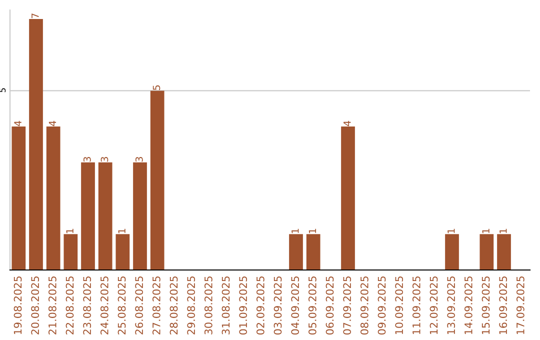  What do you see at coordinates (434, 305) in the screenshot?
I see `x-tick-label: 12.09.2025` at bounding box center [434, 305].